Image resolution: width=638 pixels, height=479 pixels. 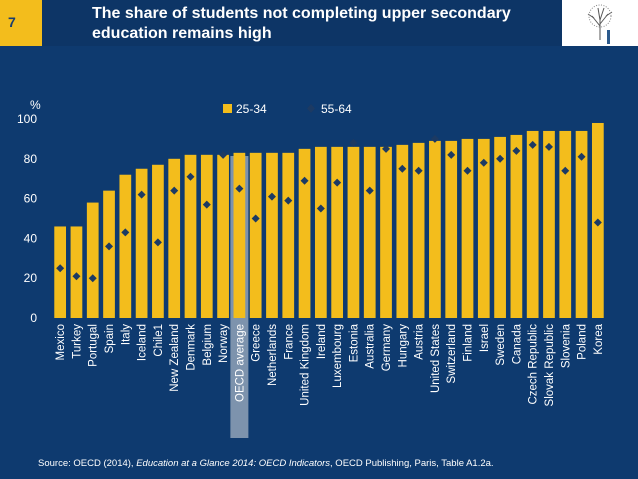 What do you see at coordinates (387, 348) in the screenshot?
I see `x-tick-label: Germany` at bounding box center [387, 348].